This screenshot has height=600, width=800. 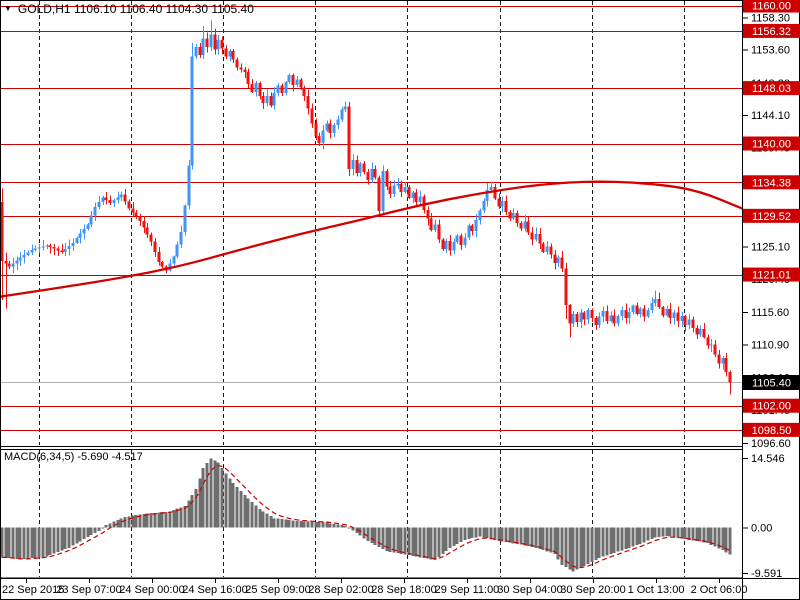 What do you see at coordinates (770, 247) in the screenshot?
I see `price-tick-label: 1125.10` at bounding box center [770, 247].